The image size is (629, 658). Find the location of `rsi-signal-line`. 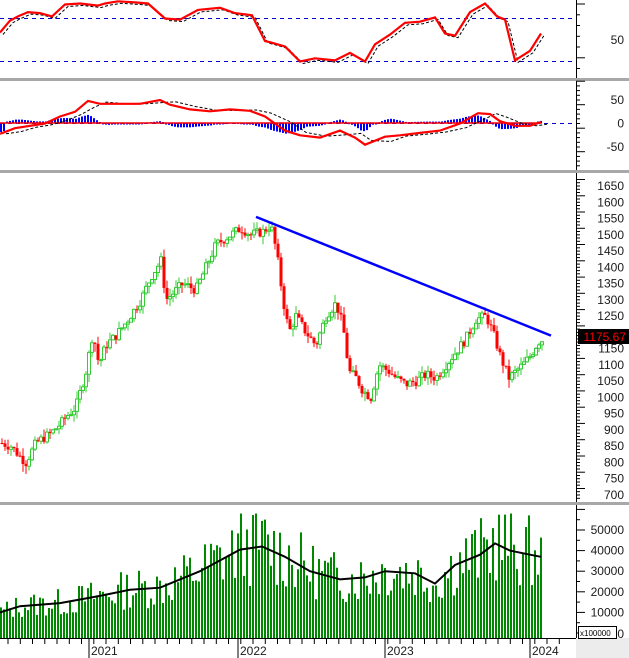

rsi-signal-line is located at coordinates (273, 33).